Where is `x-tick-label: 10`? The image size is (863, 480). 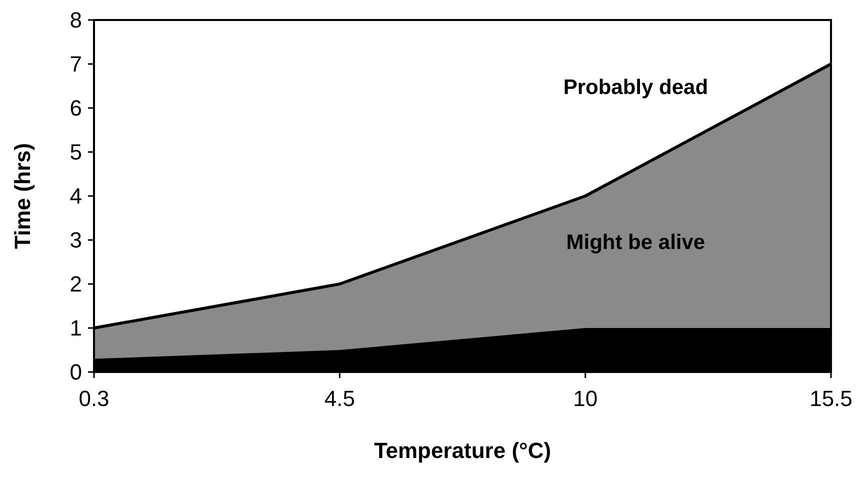 x-tick-label: 10 is located at coordinates (585, 398).